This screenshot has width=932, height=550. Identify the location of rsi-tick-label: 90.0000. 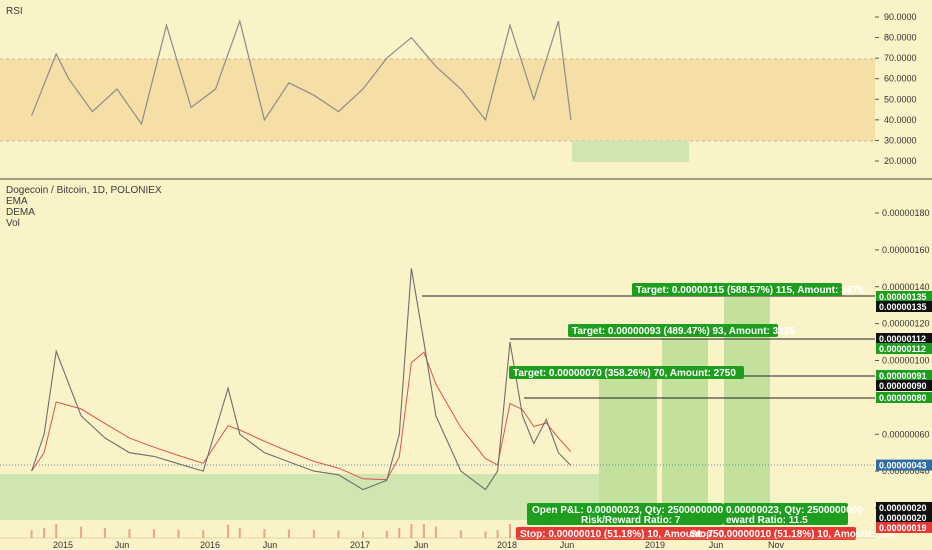
(900, 17).